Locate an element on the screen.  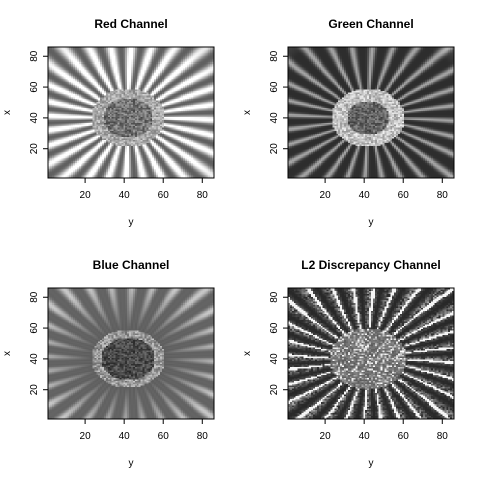
panel-title: Blue Channel is located at coordinates (131, 265).